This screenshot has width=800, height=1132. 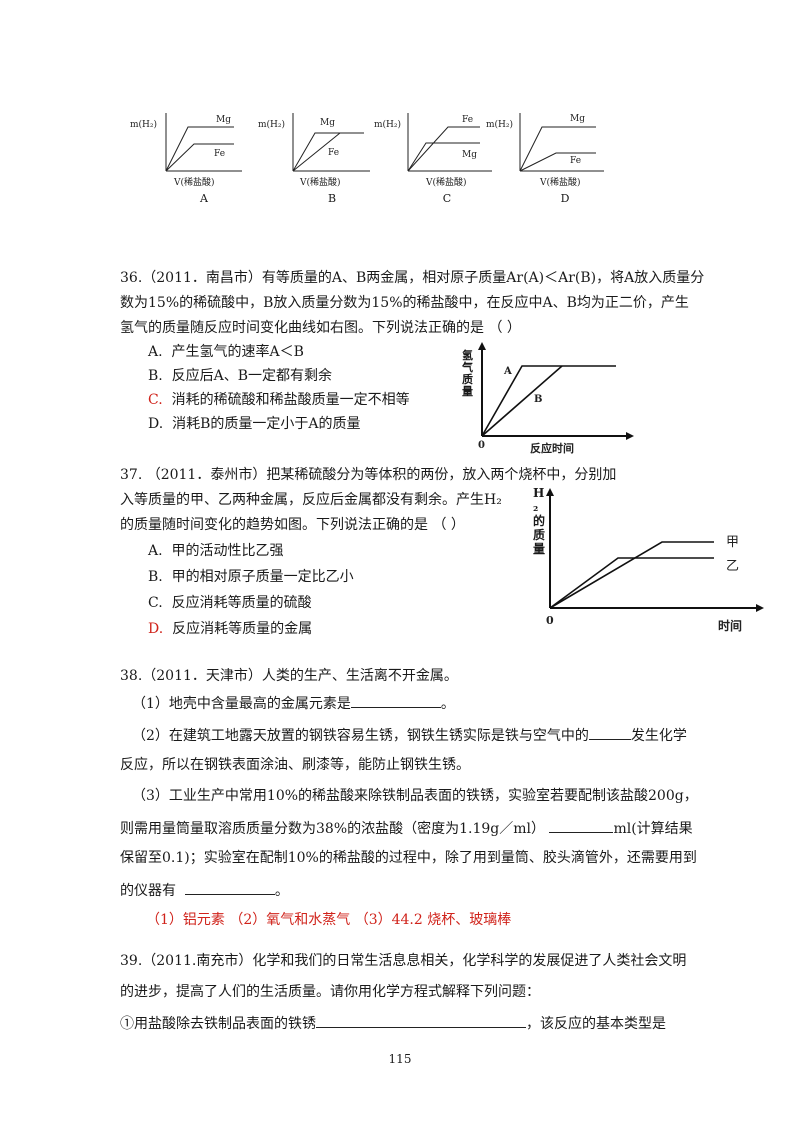 I want to click on chart-panel-d: m(H₂) Mg Fe V(稀盐酸), so click(x=545, y=150).